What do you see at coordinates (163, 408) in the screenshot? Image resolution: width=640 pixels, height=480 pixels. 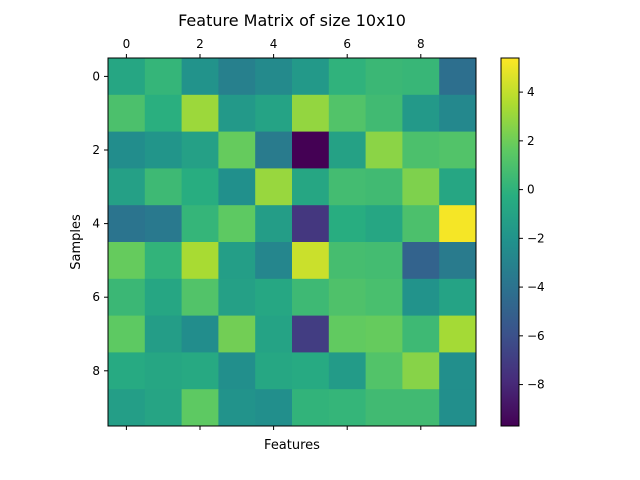 I see `heatmap-cell-r9-c1` at bounding box center [163, 408].